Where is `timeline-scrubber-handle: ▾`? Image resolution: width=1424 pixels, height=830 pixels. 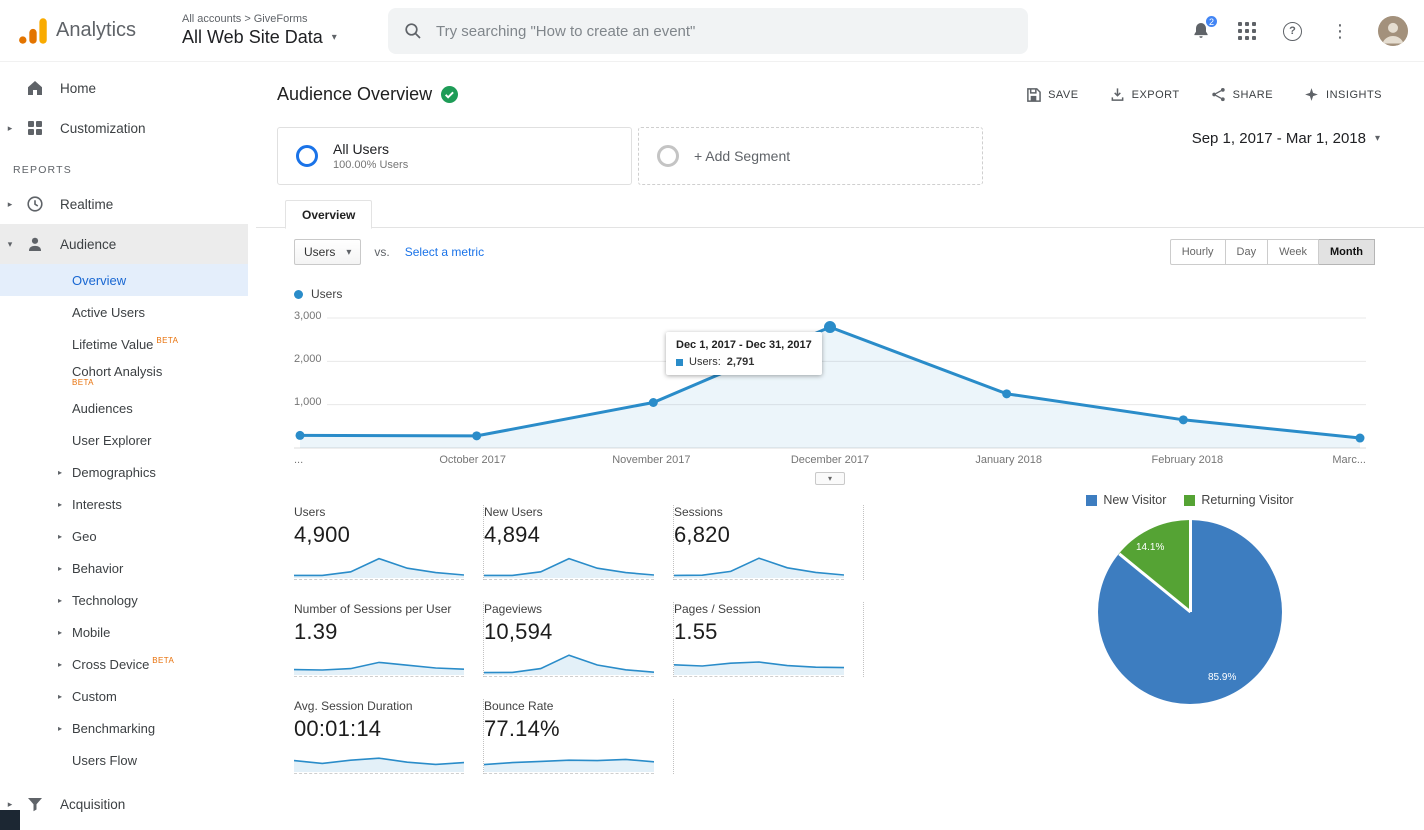
timeline-scrubber-handle: ▾ is located at coordinates (830, 478).